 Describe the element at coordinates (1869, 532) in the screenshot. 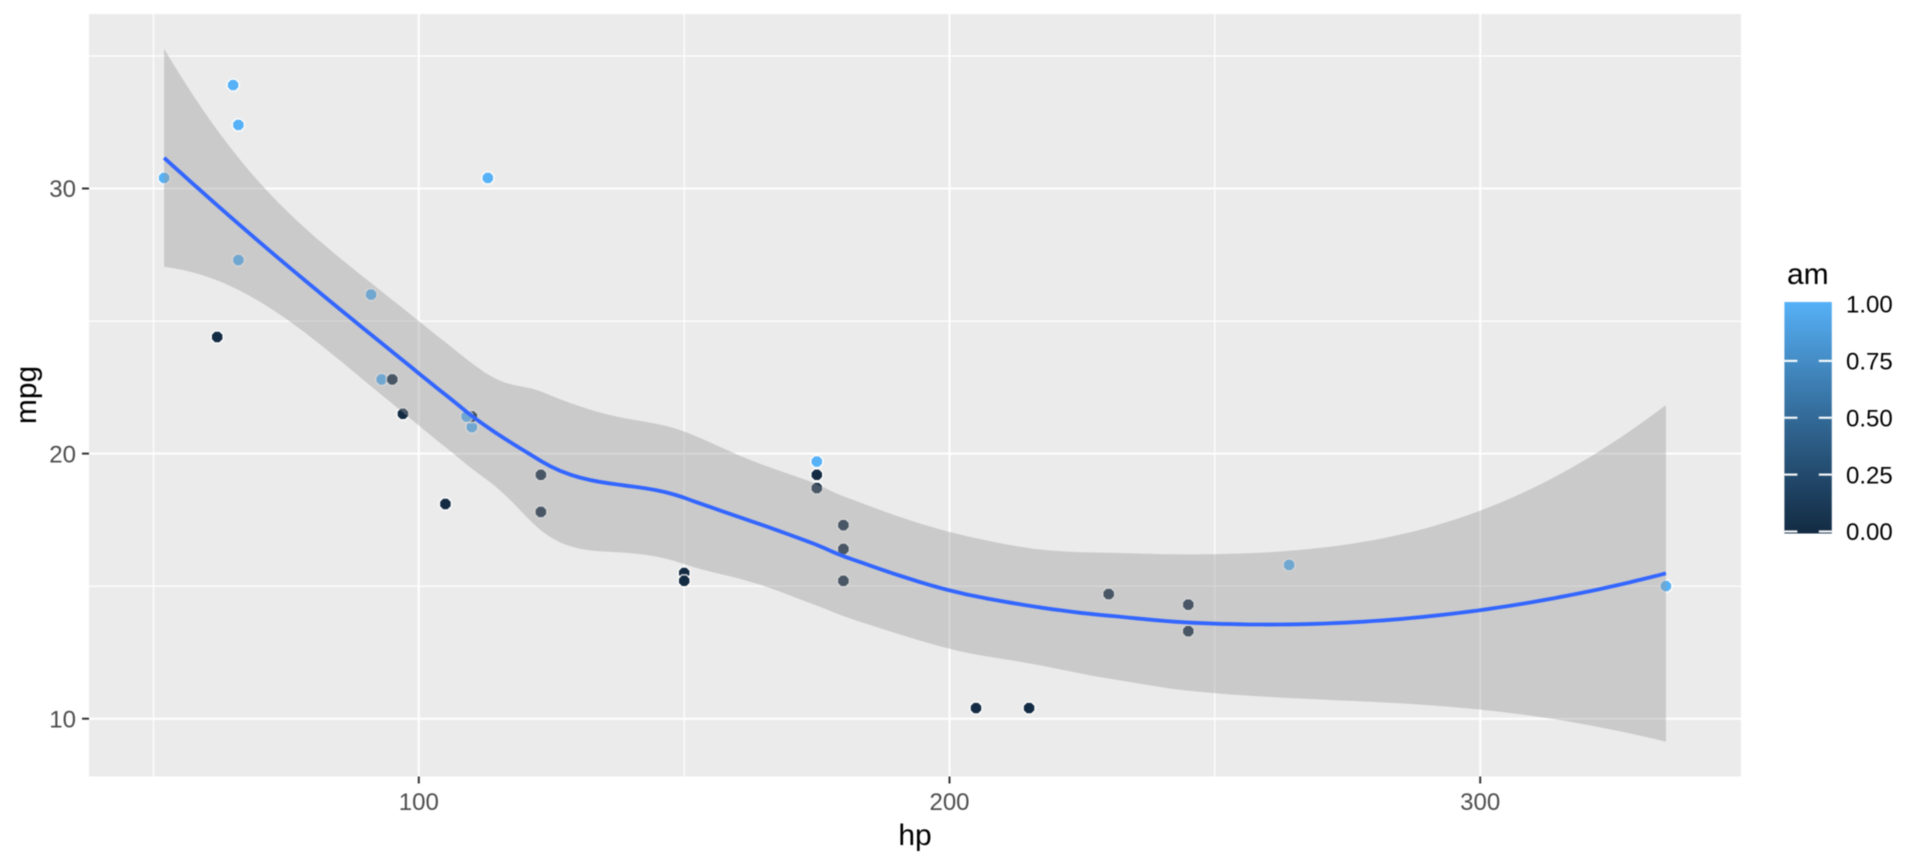

I see `svg-text: 0.00` at that location.